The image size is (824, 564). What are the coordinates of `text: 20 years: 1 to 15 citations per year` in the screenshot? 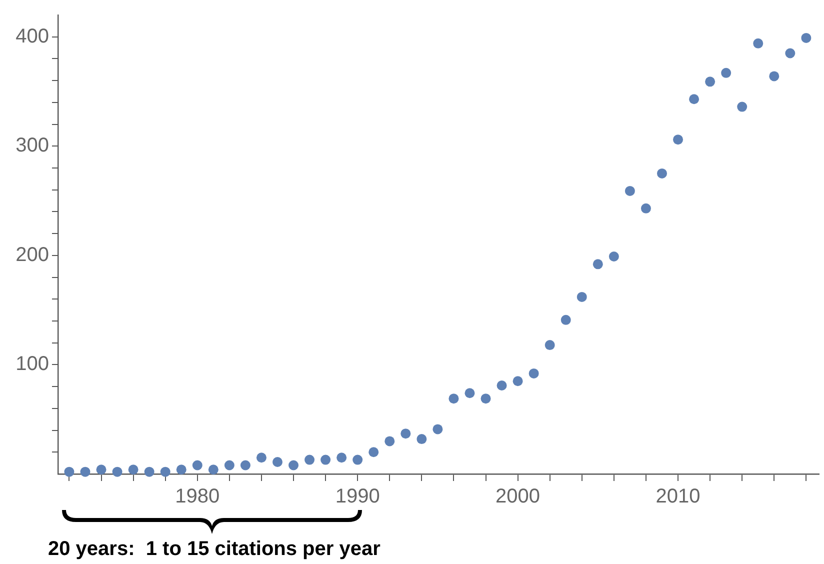 It's located at (214, 549).